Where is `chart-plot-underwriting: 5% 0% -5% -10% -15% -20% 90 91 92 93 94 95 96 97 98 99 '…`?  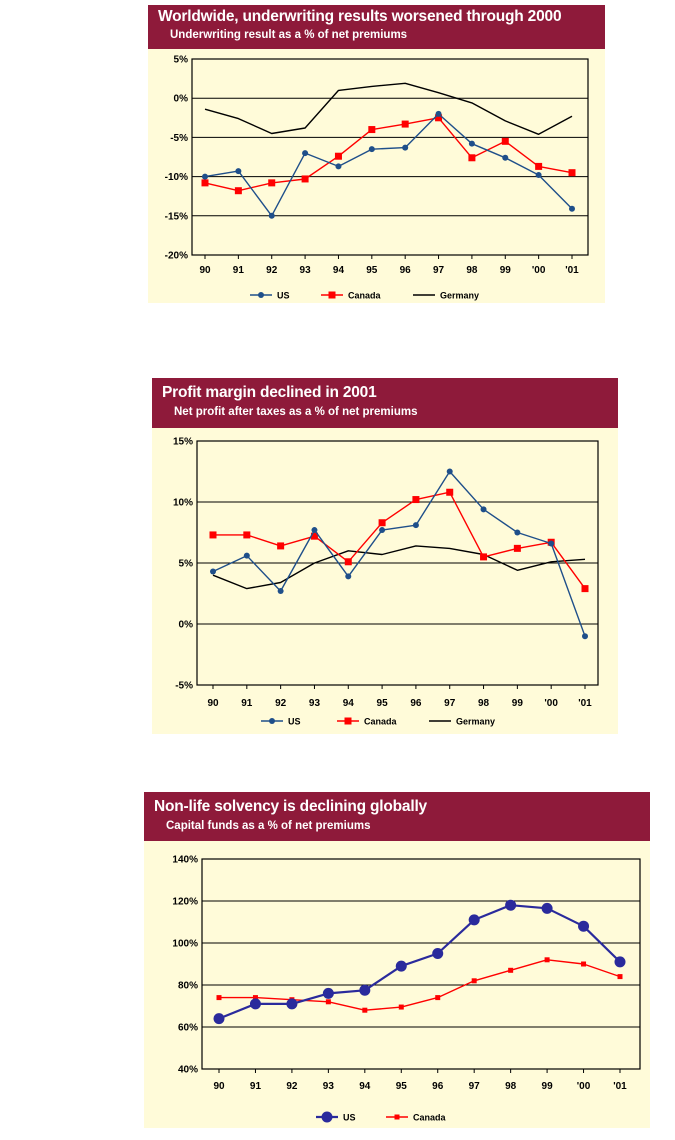
chart-plot-underwriting: 5% 0% -5% -10% -15% -20% 90 91 92 93 94 95 96 97 98 99 '… is located at coordinates (377, 178).